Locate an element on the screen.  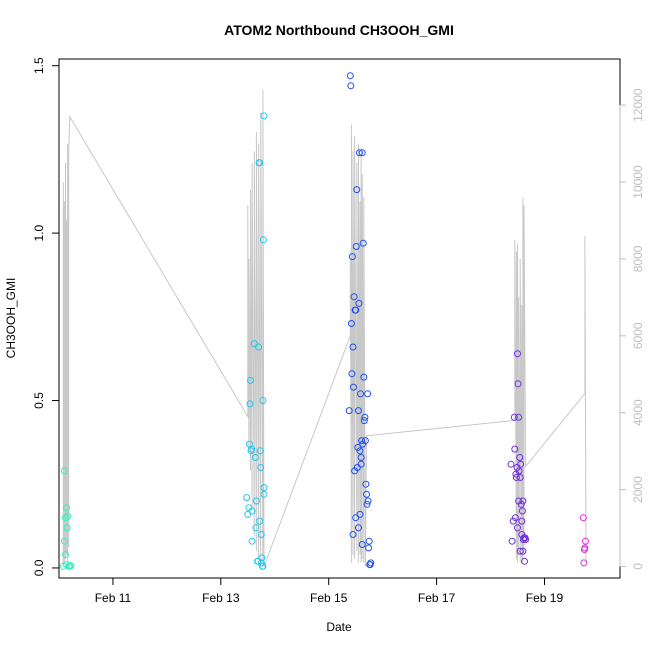
y-tick-label: 1.5 is located at coordinates (39, 65).